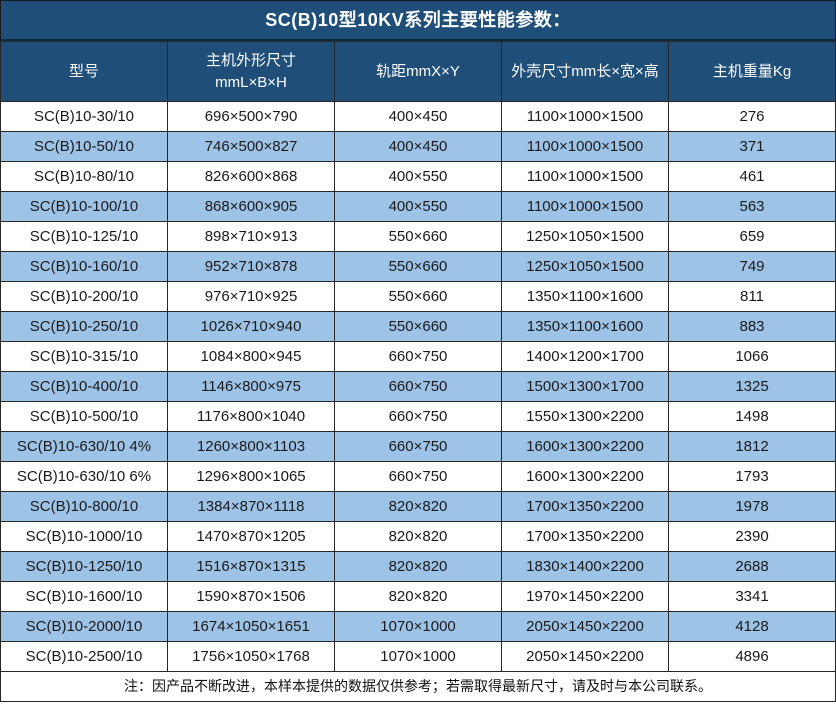 The height and width of the screenshot is (705, 836). Describe the element at coordinates (84, 596) in the screenshot. I see `cell-model: SC(B)10-1600/10` at that location.